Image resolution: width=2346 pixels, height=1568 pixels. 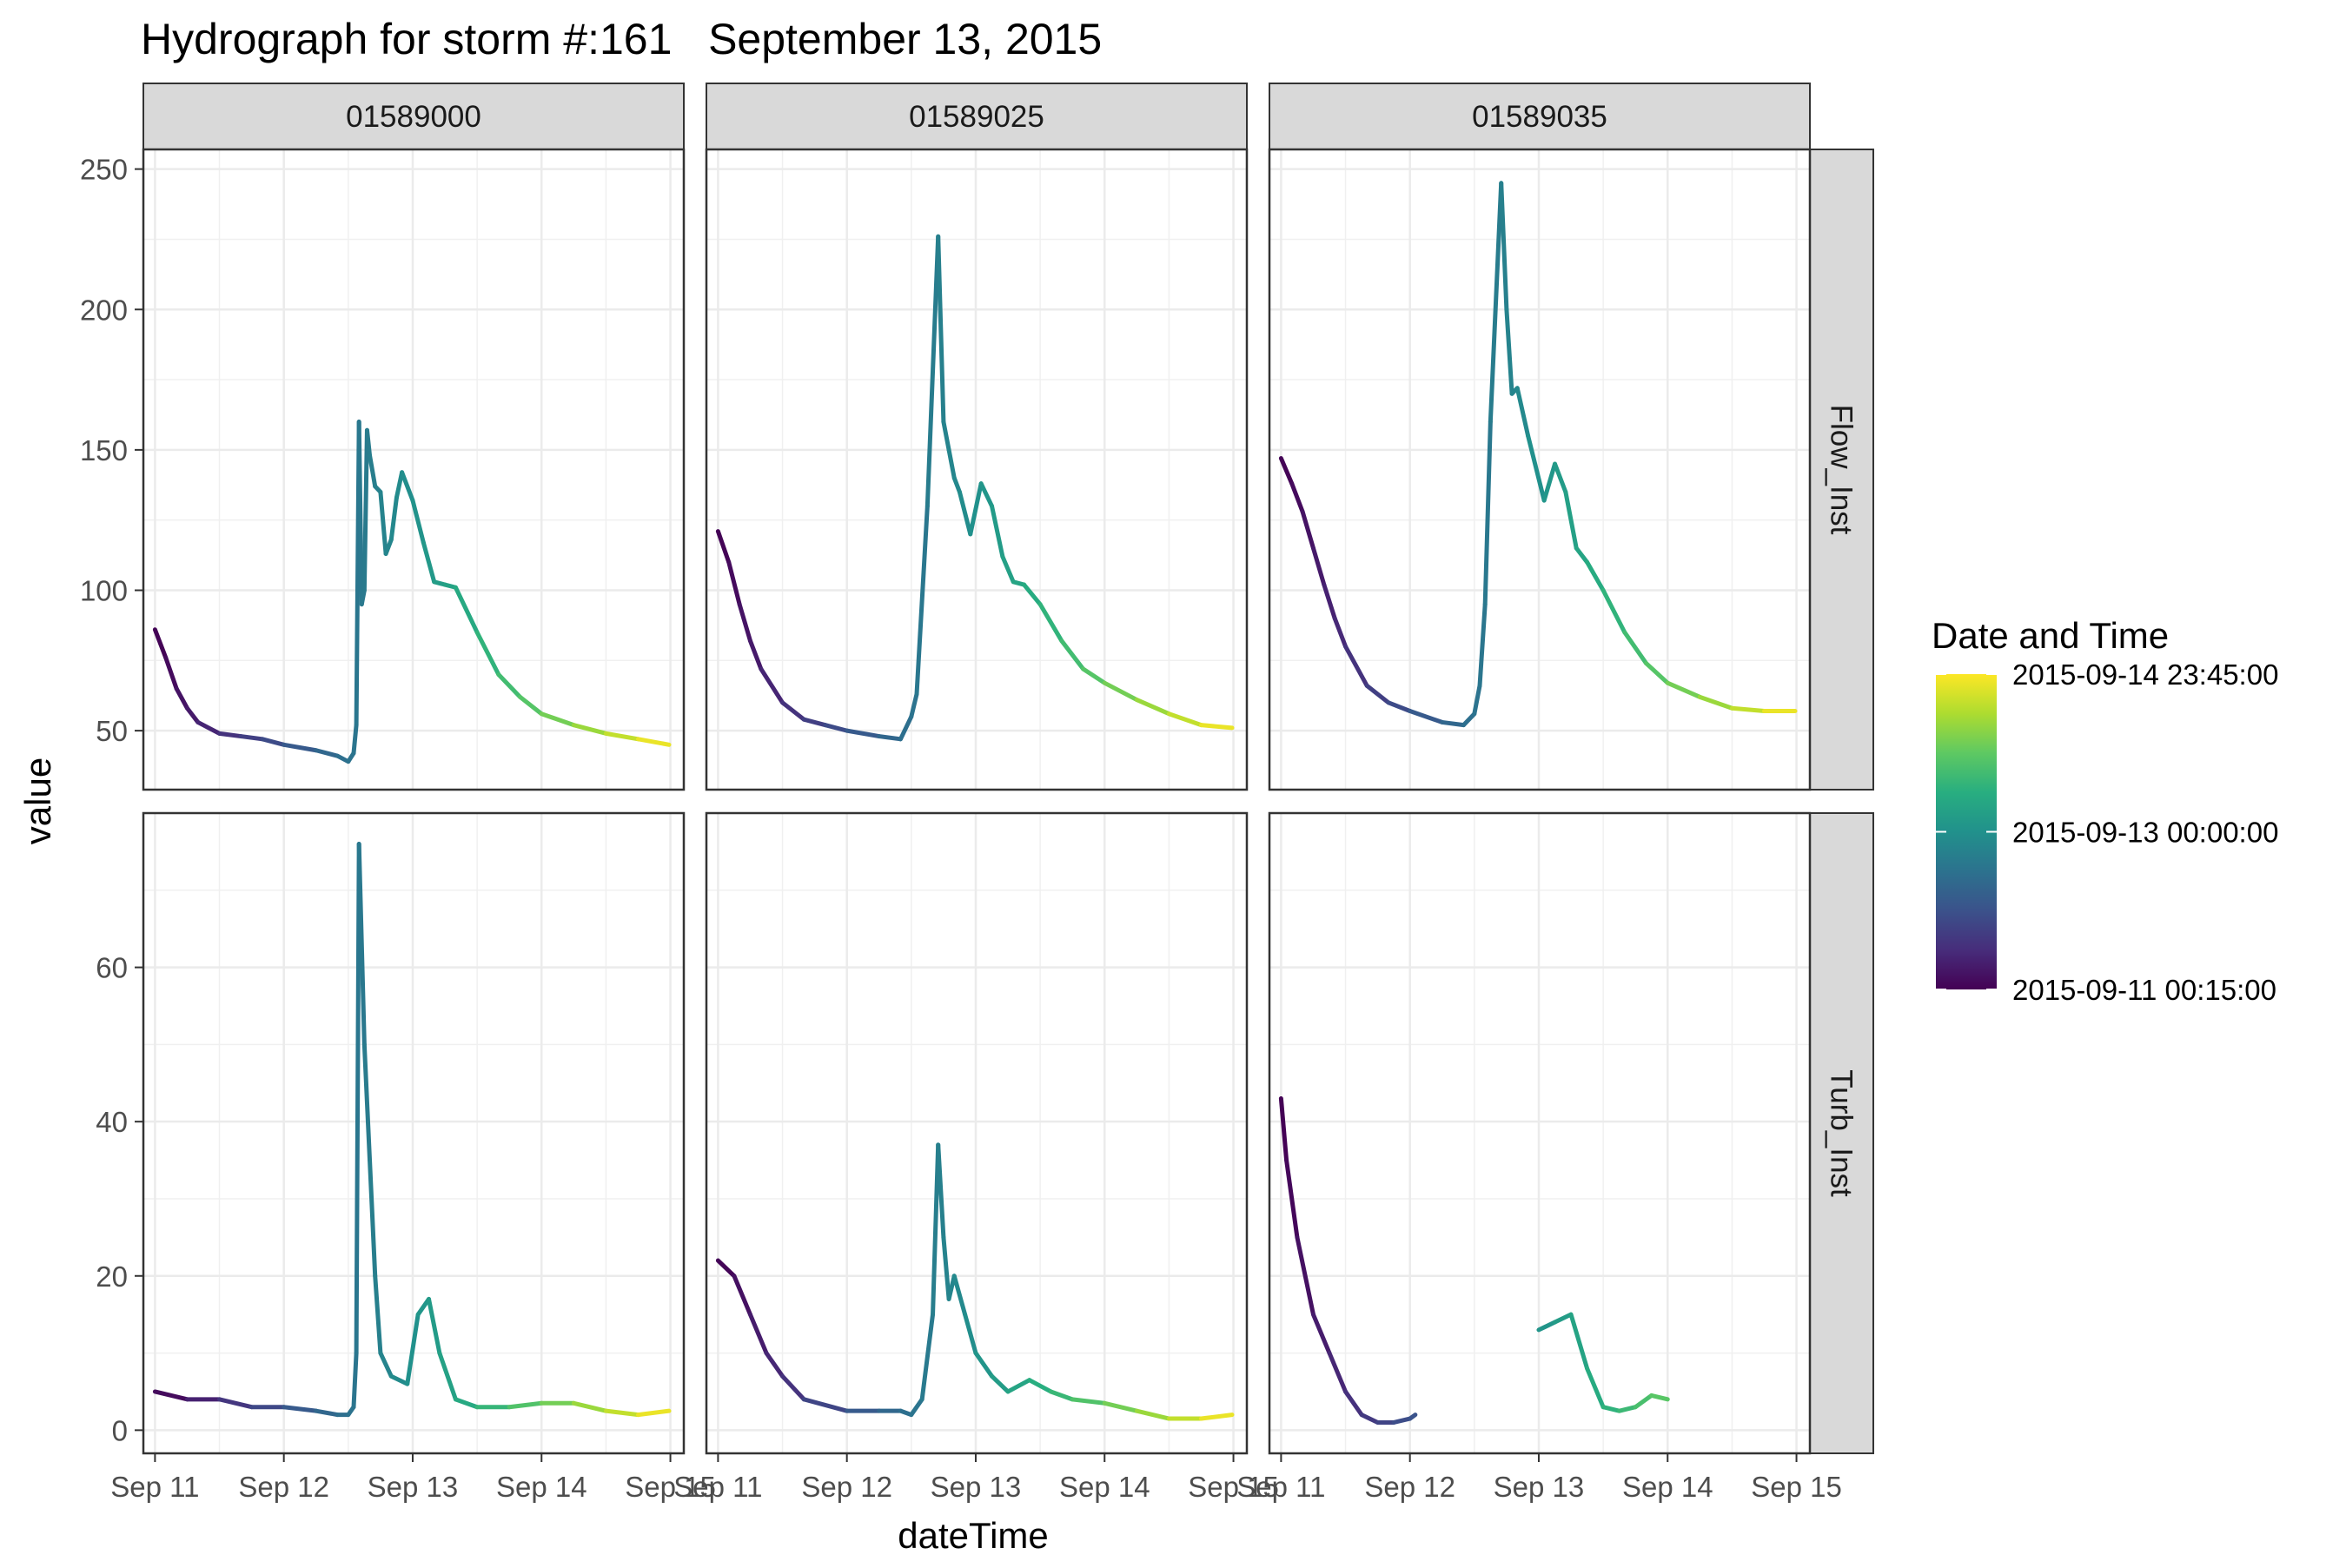 What do you see at coordinates (2050, 635) in the screenshot?
I see `legend-title: Date and Time` at bounding box center [2050, 635].